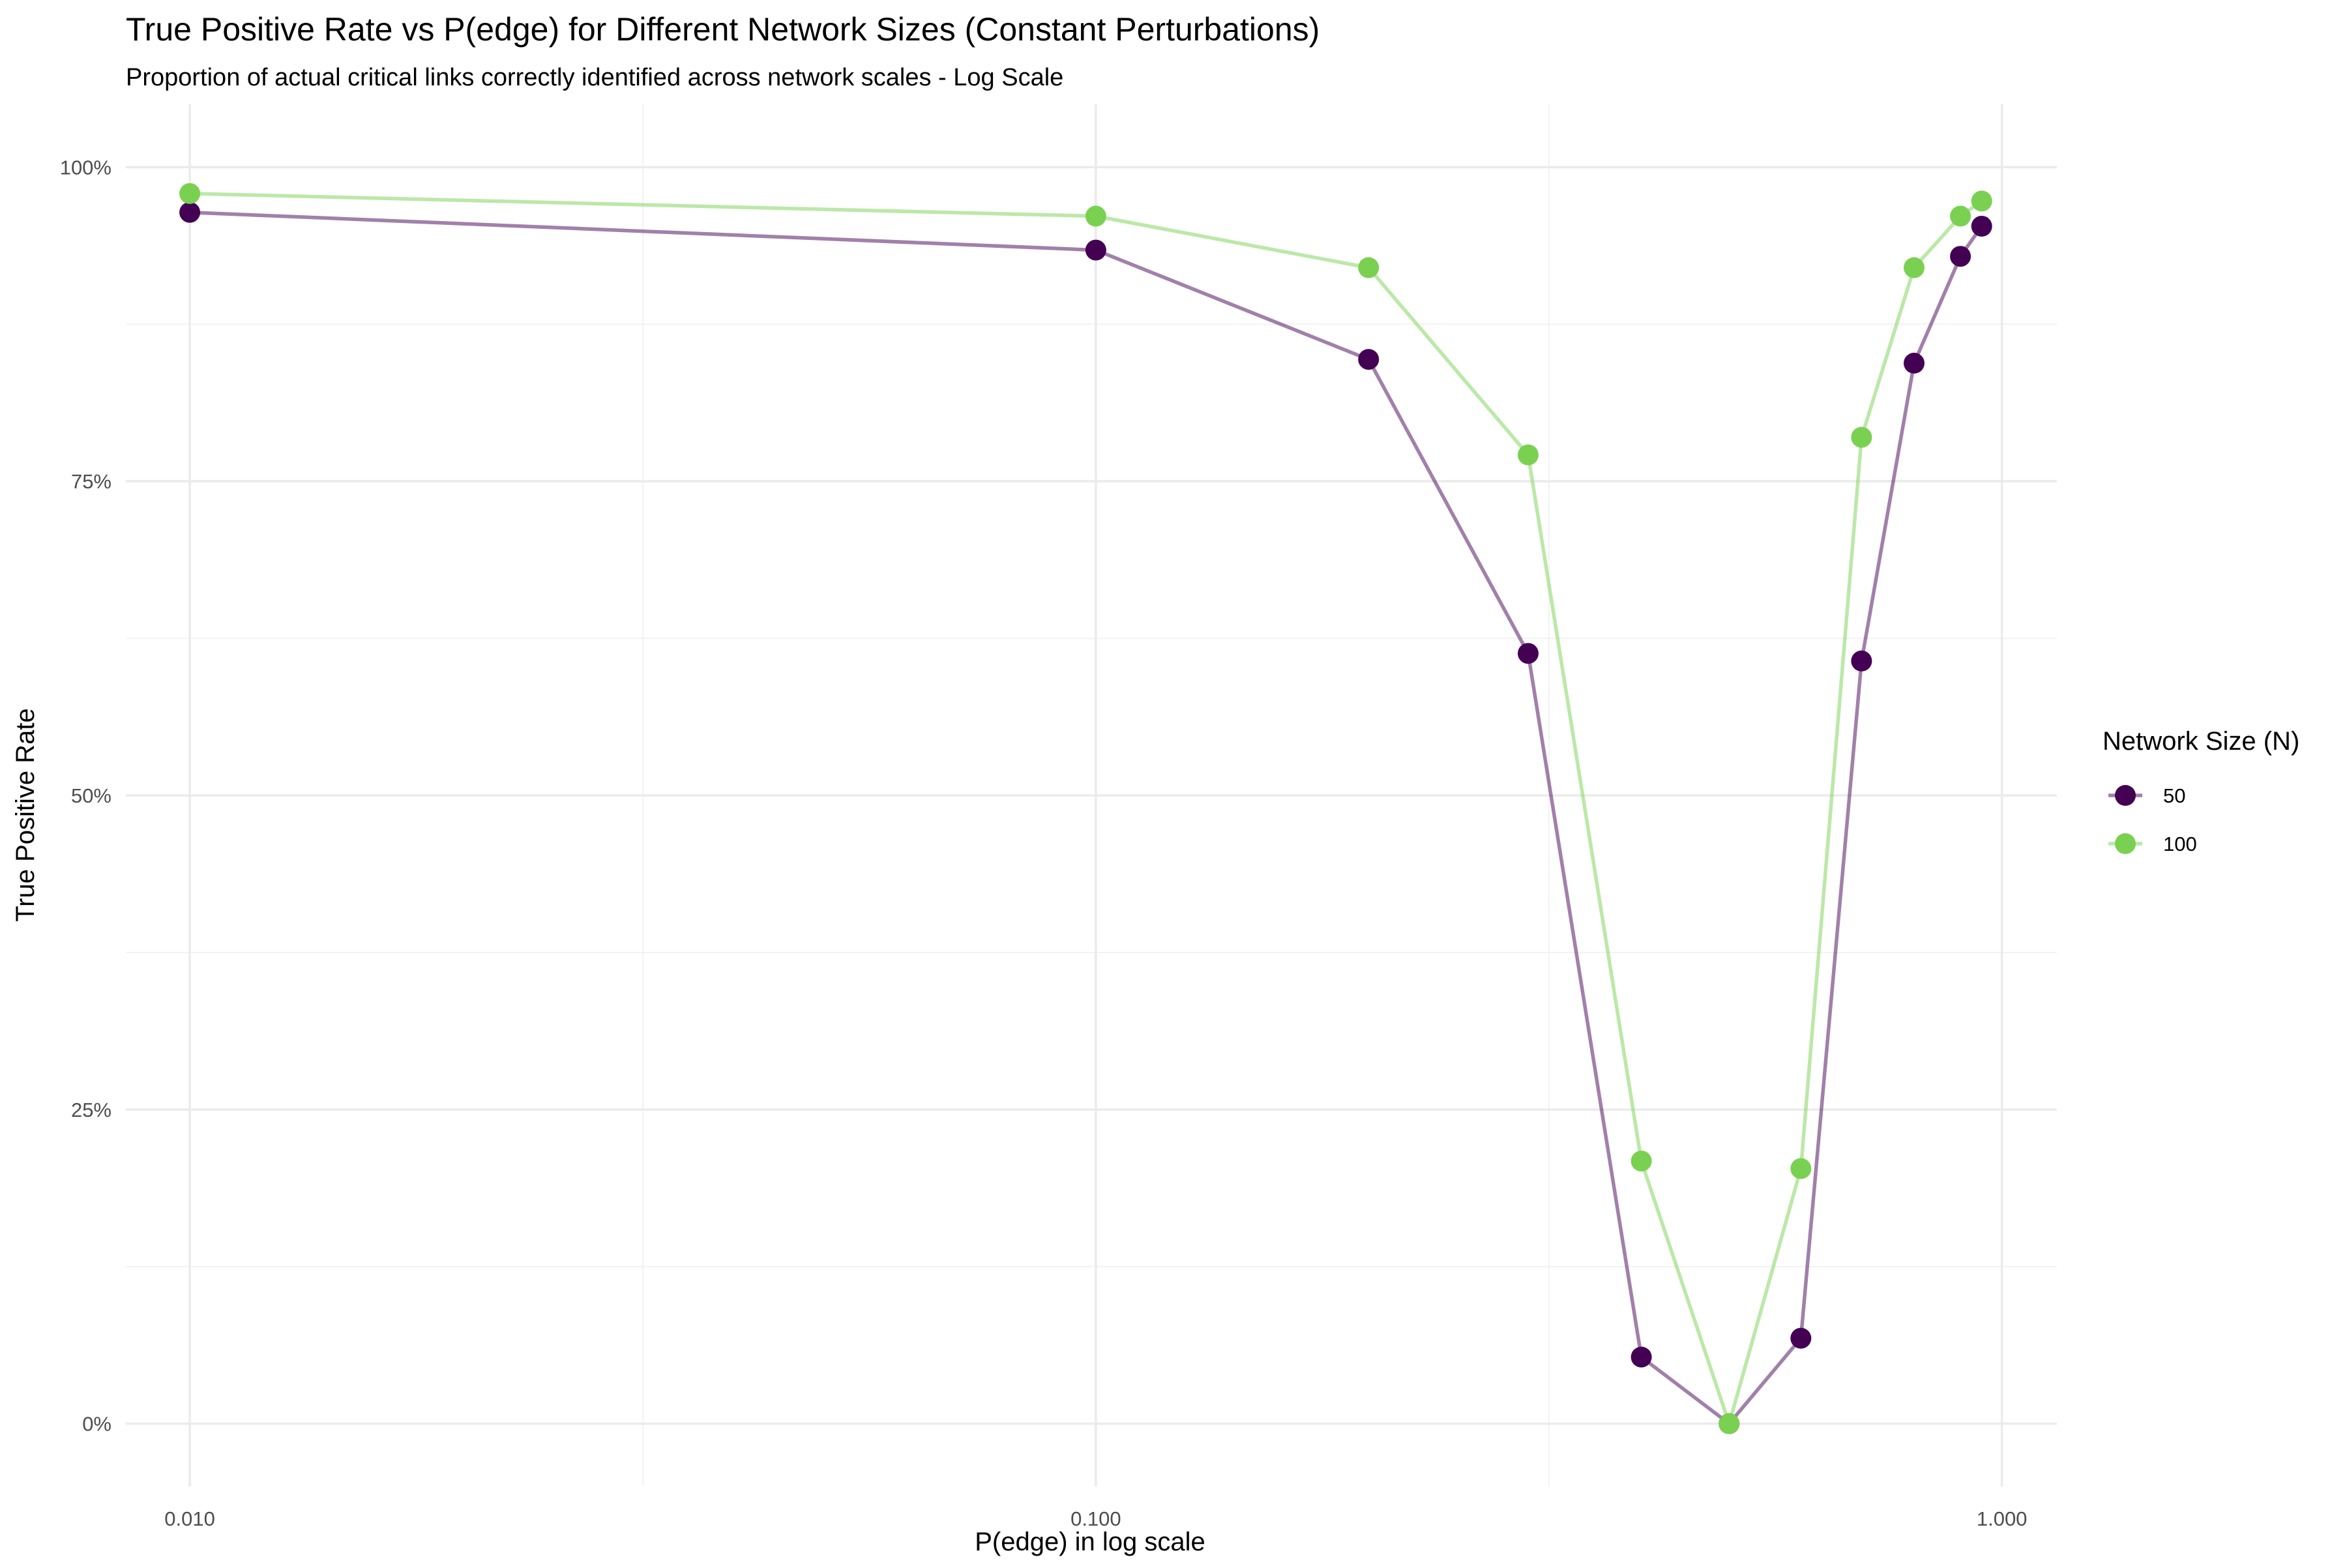  Describe the element at coordinates (2152, 844) in the screenshot. I see `legend-item-n100: 100` at that location.